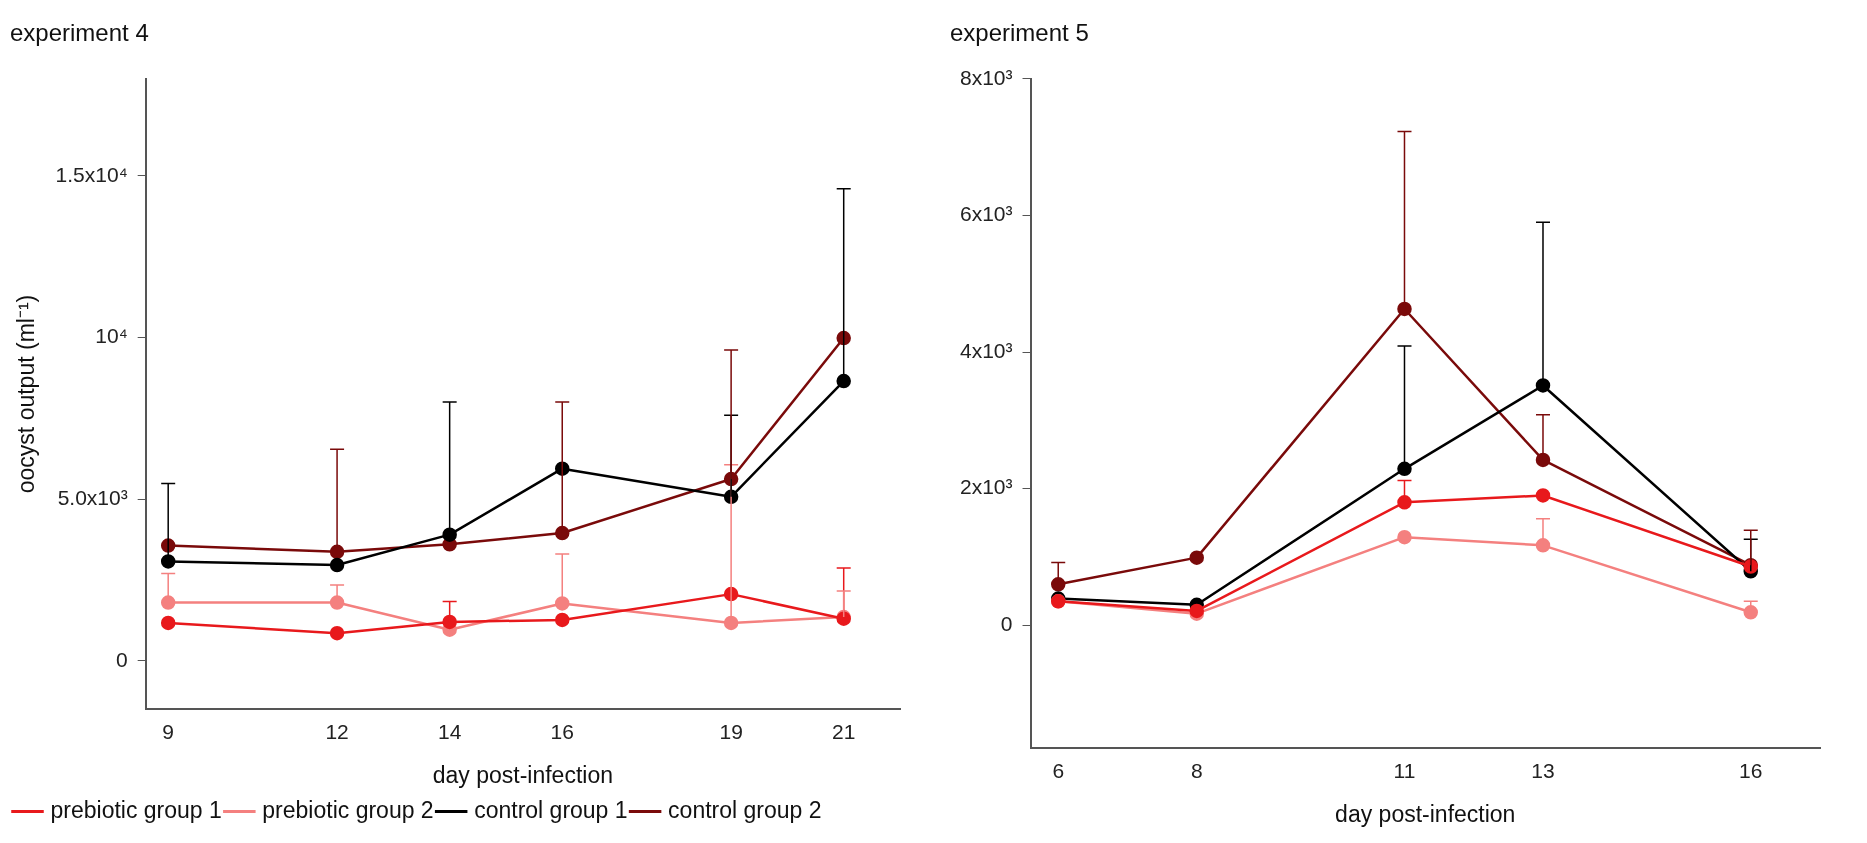 This screenshot has width=1867, height=843. What do you see at coordinates (986, 214) in the screenshot?
I see `y-tick-label: 6x10³` at bounding box center [986, 214].